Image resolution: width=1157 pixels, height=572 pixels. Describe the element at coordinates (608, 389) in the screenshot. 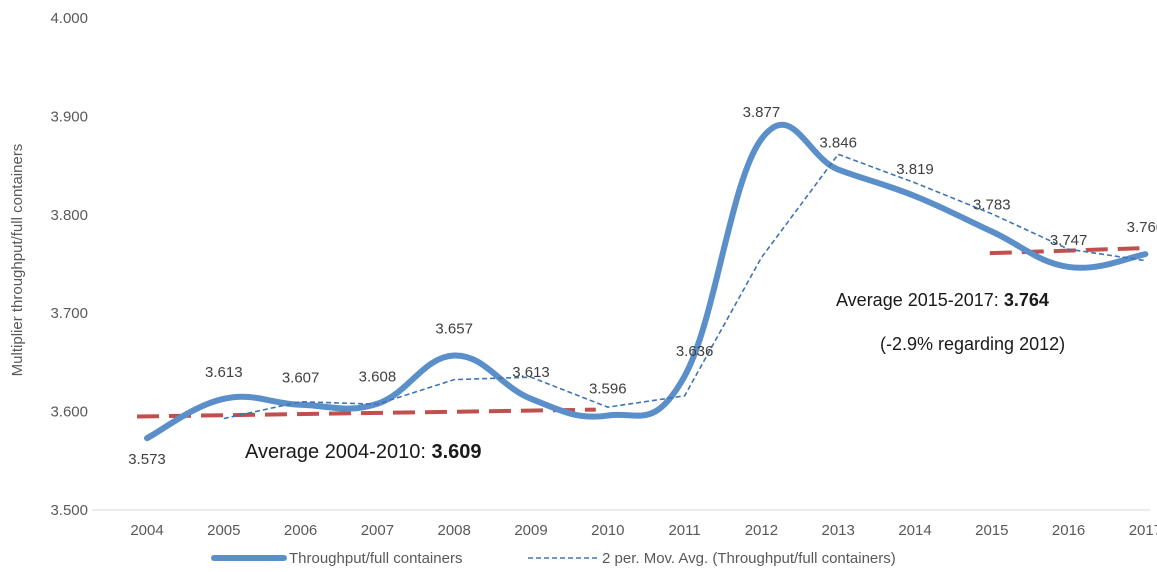

I see `data-label: 3.596` at that location.